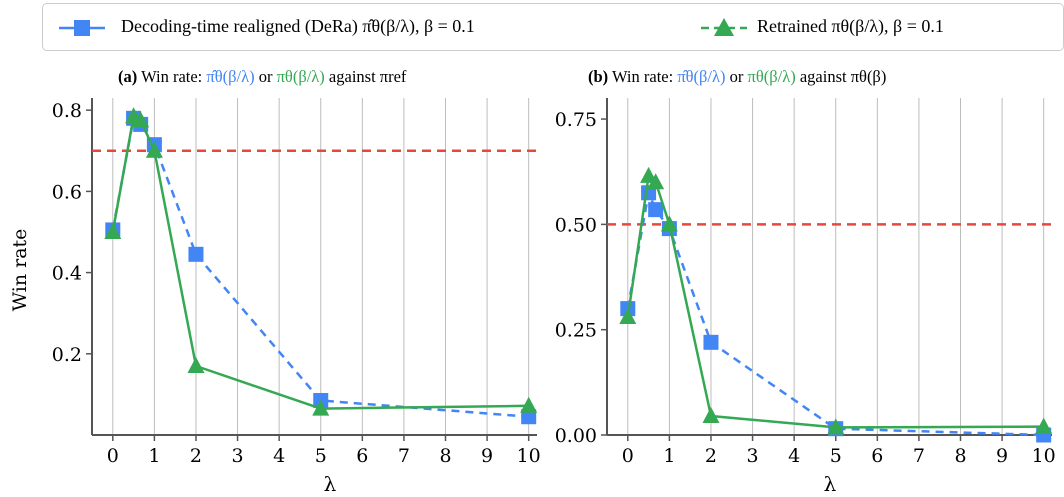 The image size is (1064, 497). Describe the element at coordinates (279, 456) in the screenshot. I see `panel-a-x-tick-label: 4` at that location.